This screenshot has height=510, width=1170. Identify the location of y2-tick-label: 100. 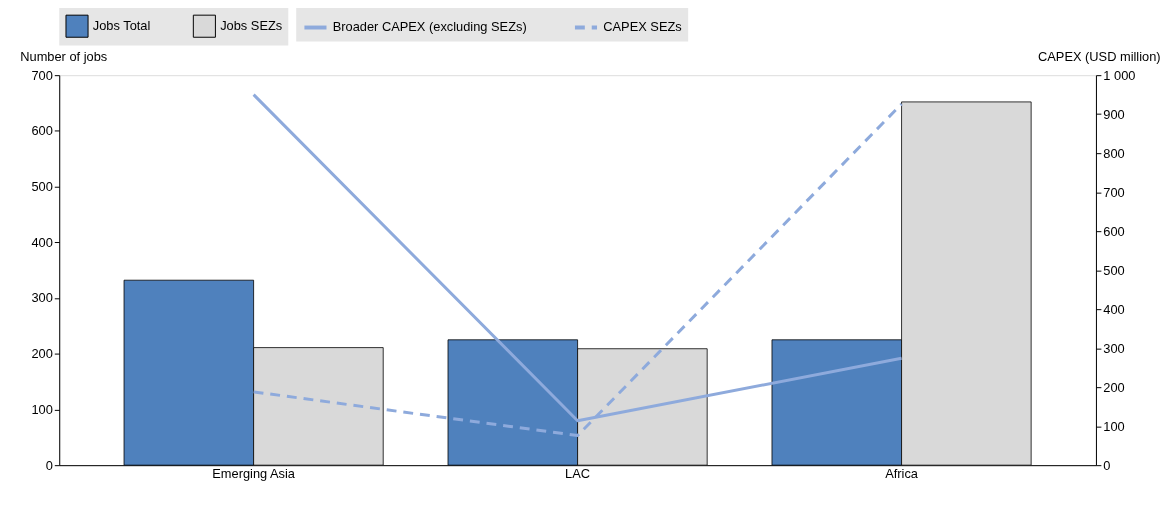
(1114, 426).